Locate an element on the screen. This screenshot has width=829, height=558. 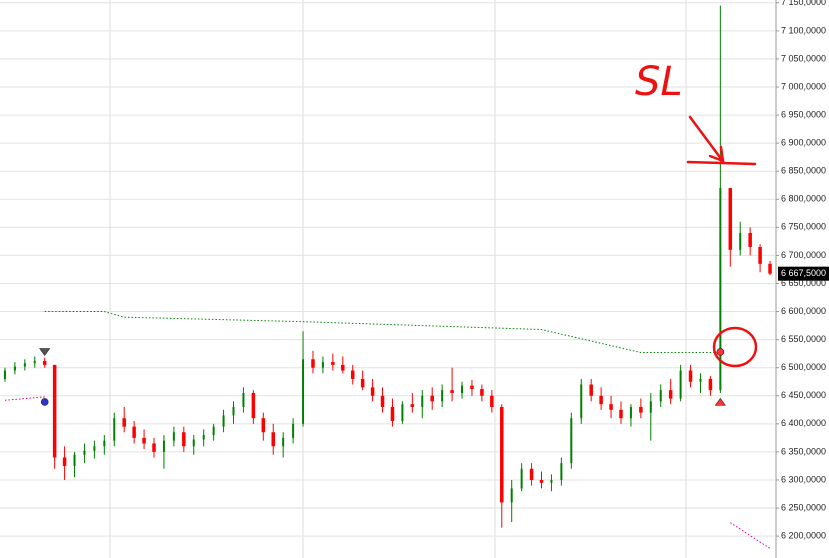
y-tick-label: 6 500,0000 is located at coordinates (803, 367).